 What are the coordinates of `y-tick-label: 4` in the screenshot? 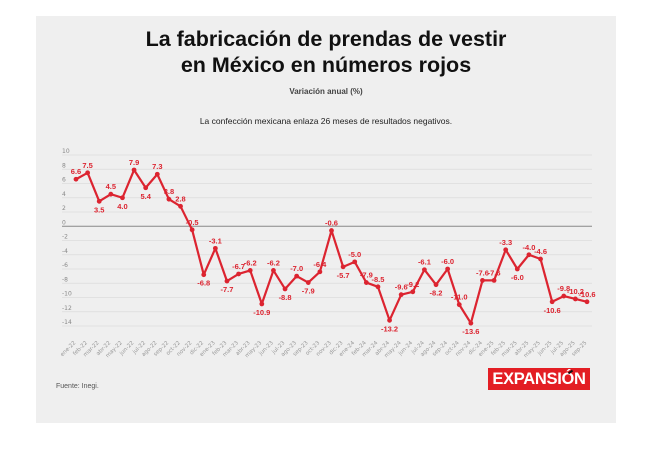 It's located at (64, 194).